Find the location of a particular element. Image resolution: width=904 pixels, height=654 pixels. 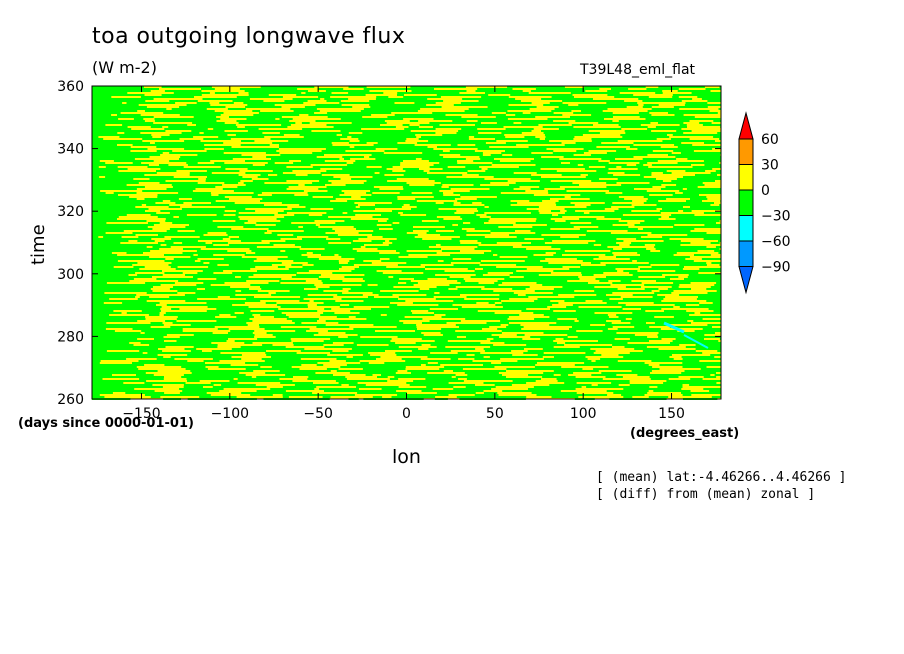

colorbar-label: 0 is located at coordinates (765, 191).